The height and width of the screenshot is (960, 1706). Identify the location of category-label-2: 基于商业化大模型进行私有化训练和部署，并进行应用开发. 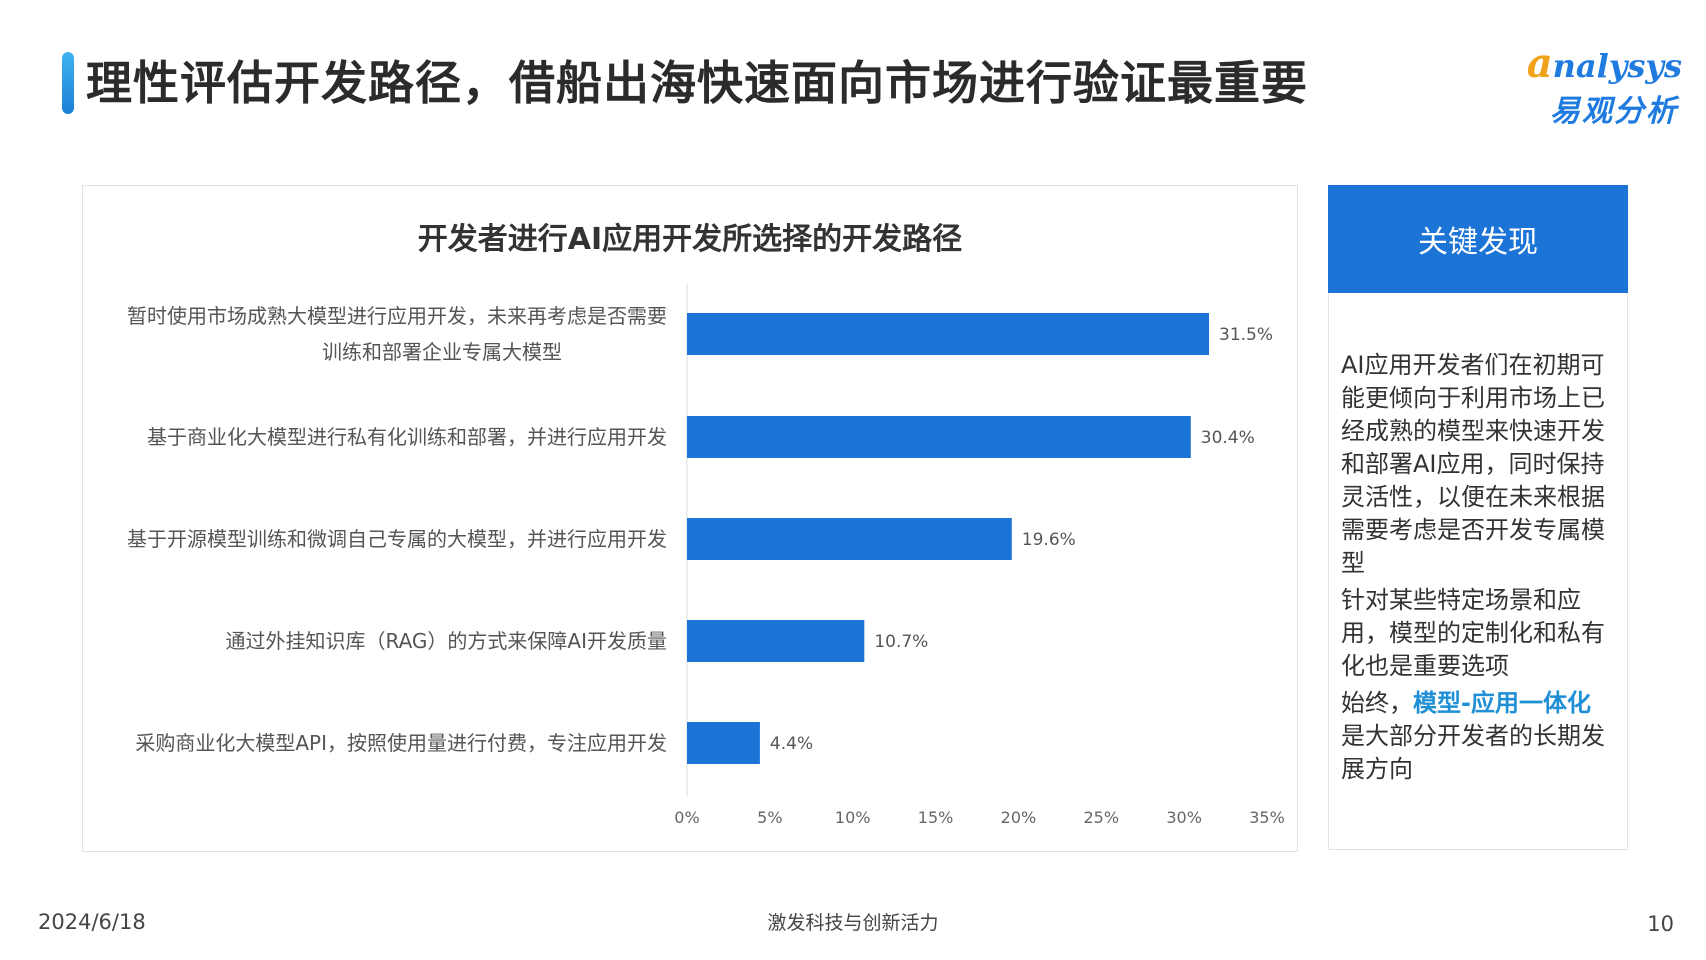
(367, 437).